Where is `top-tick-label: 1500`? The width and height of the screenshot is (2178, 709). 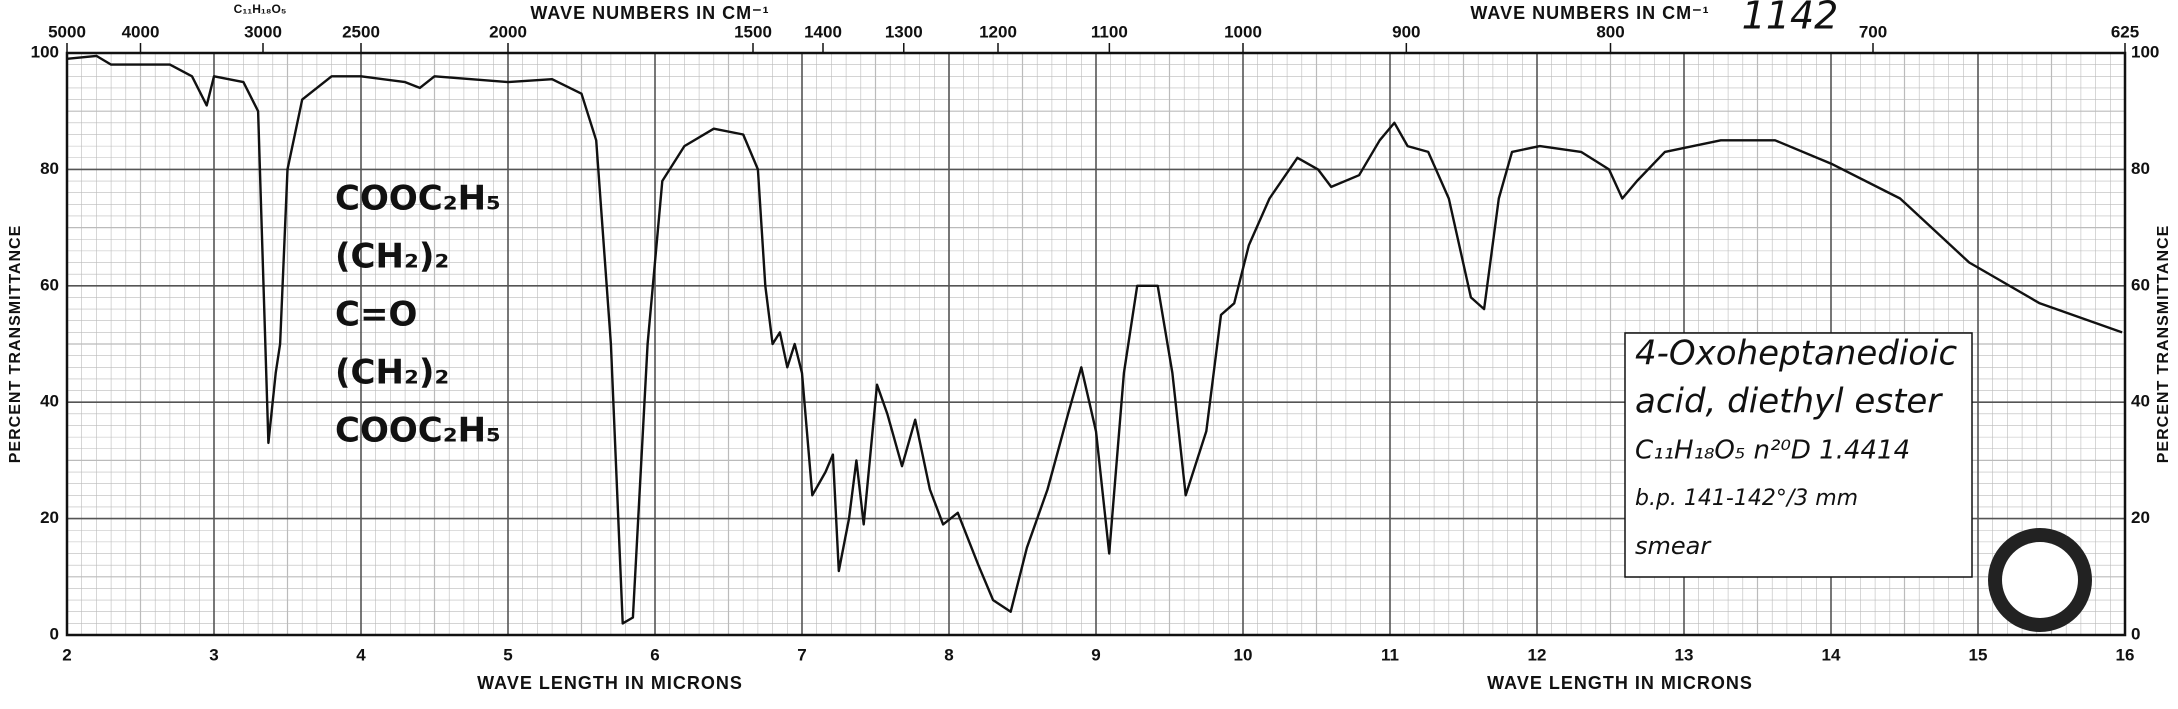 top-tick-label: 1500 is located at coordinates (753, 31).